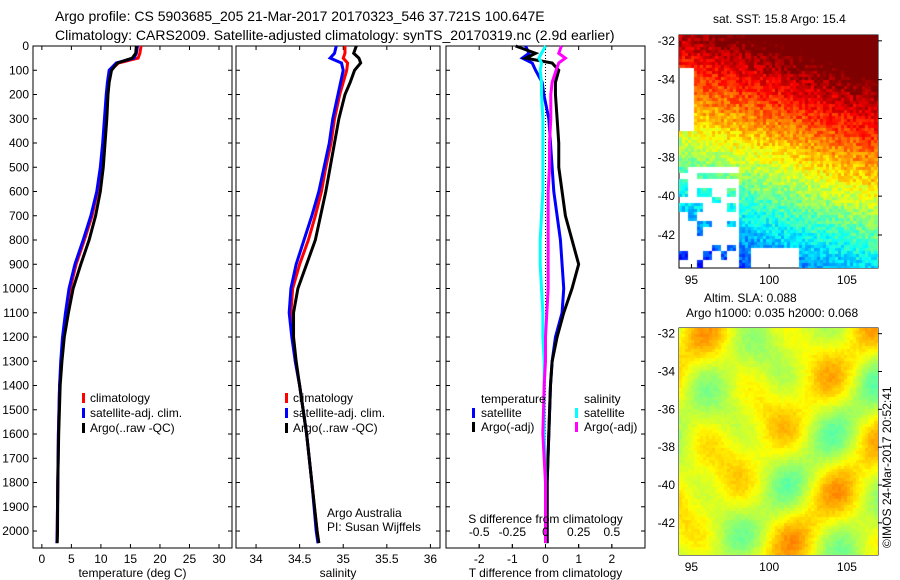  Describe the element at coordinates (132, 573) in the screenshot. I see `x-axis-label: temperature (deg C)` at that location.